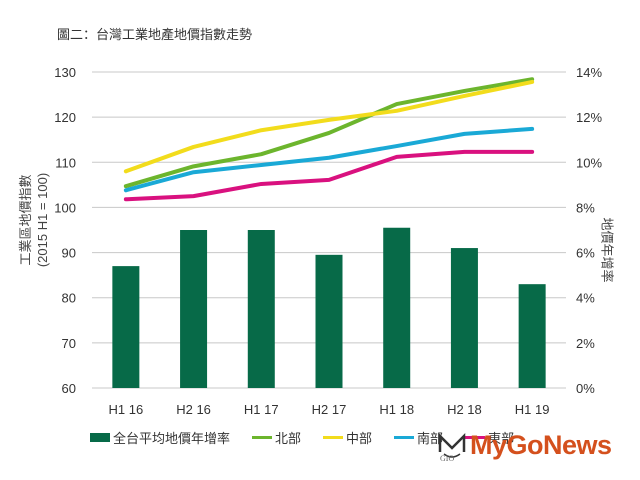 The width and height of the screenshot is (640, 480). What do you see at coordinates (585, 298) in the screenshot?
I see `right-tick-label: 4%` at bounding box center [585, 298].